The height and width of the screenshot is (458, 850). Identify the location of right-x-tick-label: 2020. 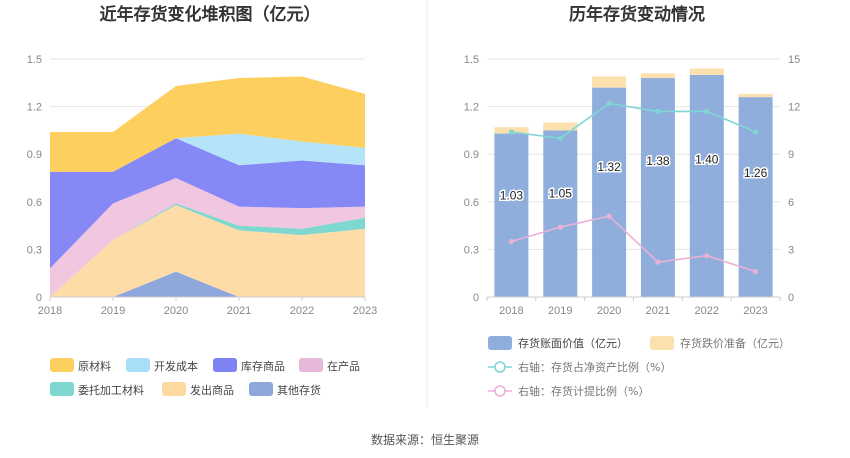
(609, 311).